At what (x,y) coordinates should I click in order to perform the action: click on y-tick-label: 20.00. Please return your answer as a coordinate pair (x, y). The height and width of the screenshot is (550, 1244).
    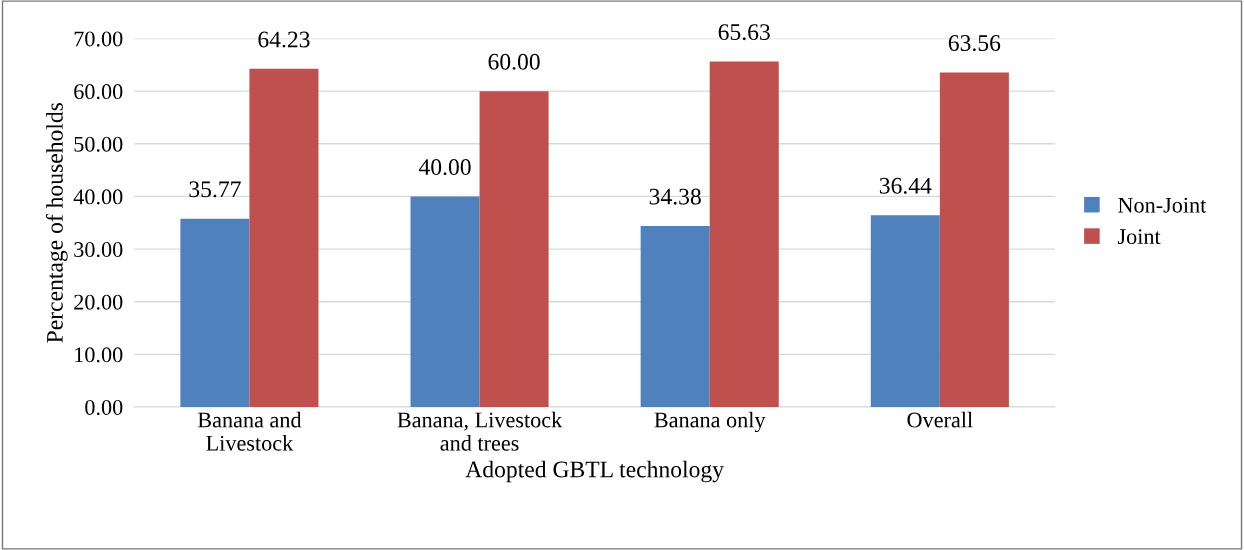
    Looking at the image, I should click on (98, 302).